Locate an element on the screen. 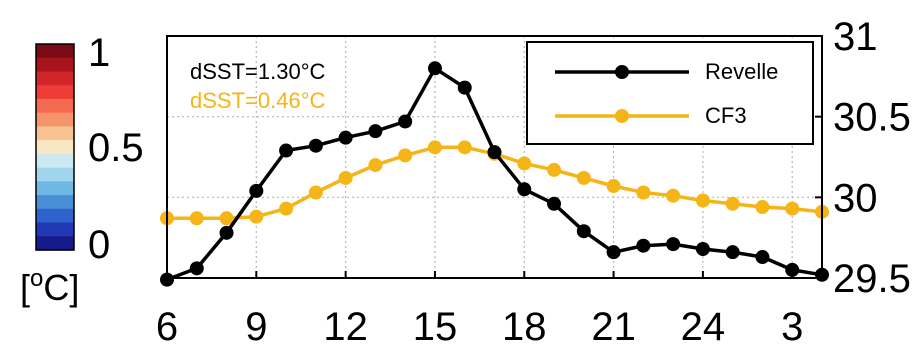 This screenshot has width=922, height=354. legend-label: Revelle is located at coordinates (741, 71).